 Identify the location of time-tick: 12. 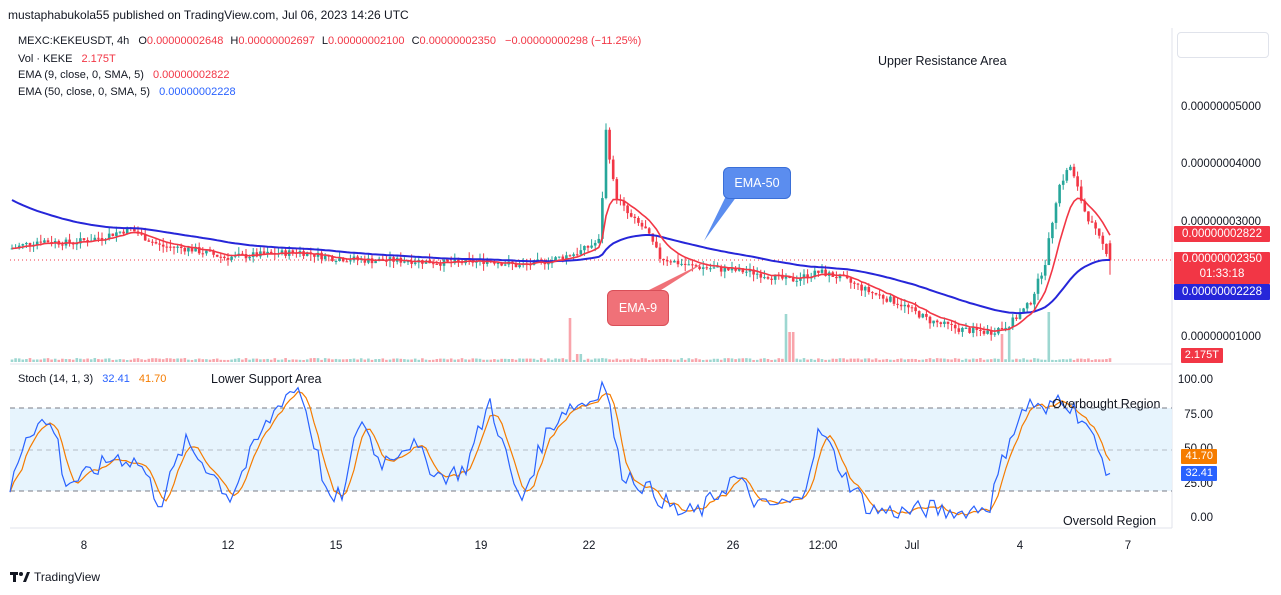
(228, 546).